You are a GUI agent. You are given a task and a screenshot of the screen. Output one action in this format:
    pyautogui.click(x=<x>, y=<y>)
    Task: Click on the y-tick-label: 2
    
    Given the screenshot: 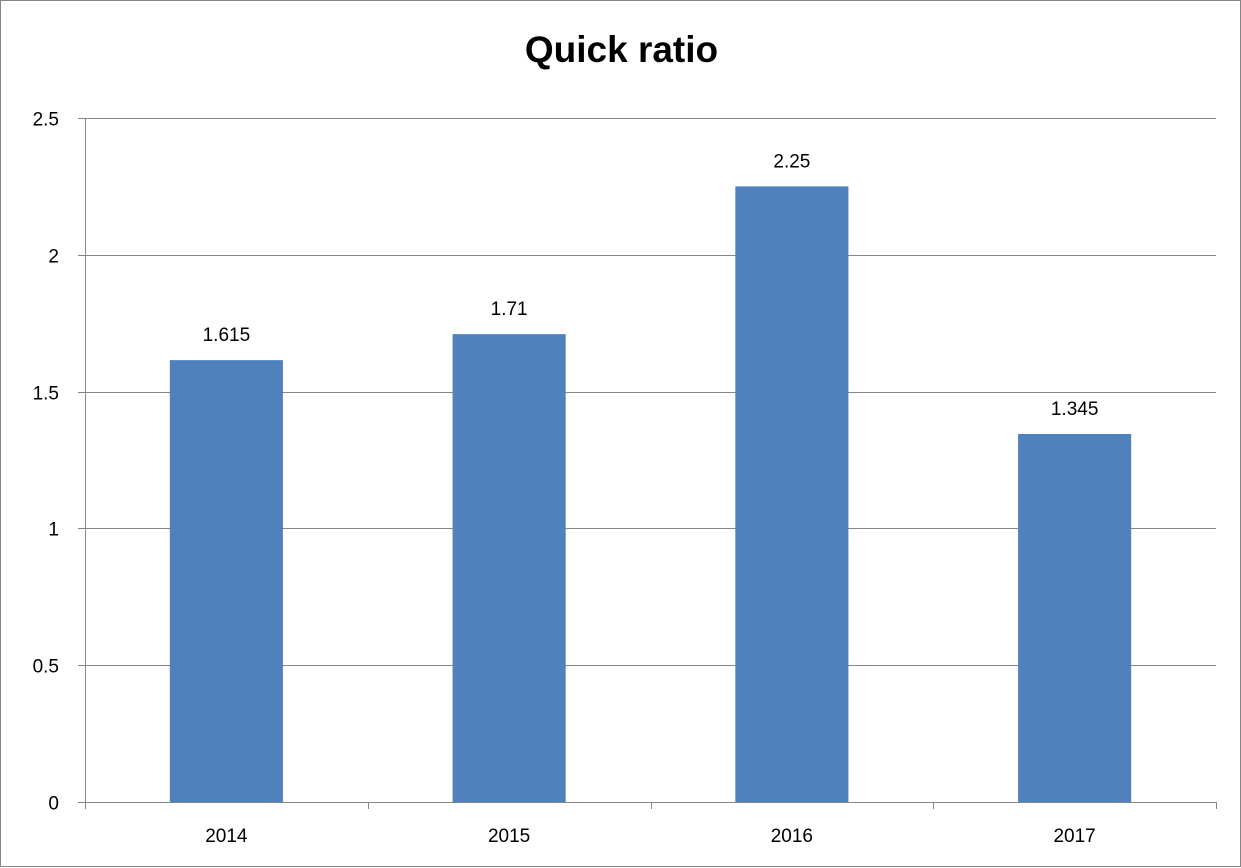 What is the action you would take?
    pyautogui.click(x=53, y=257)
    